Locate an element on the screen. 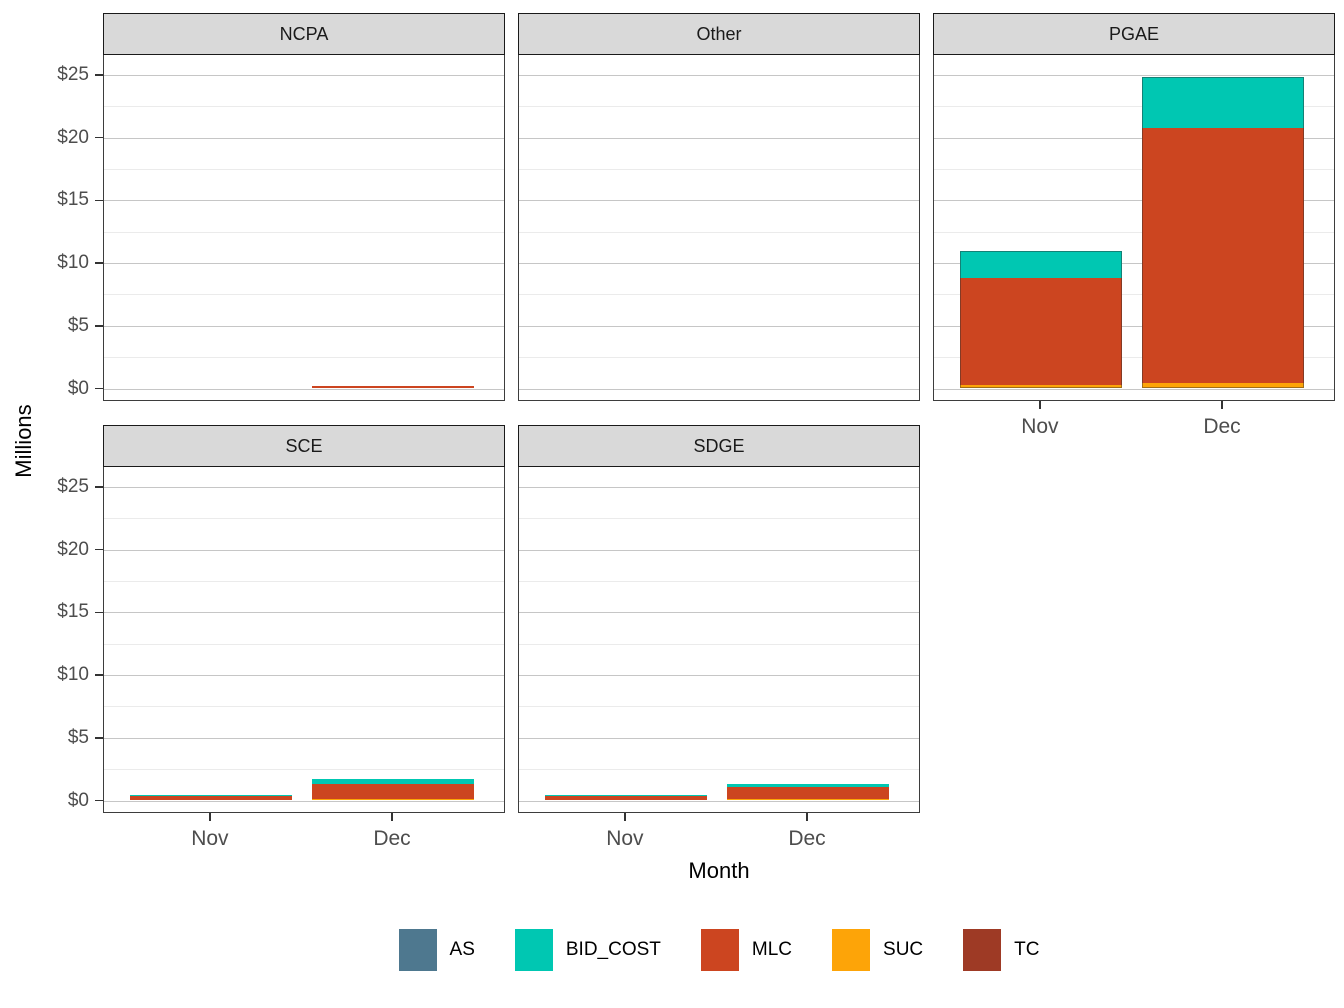 This screenshot has height=1008, width=1344. legend-label: BID_COST is located at coordinates (613, 949).